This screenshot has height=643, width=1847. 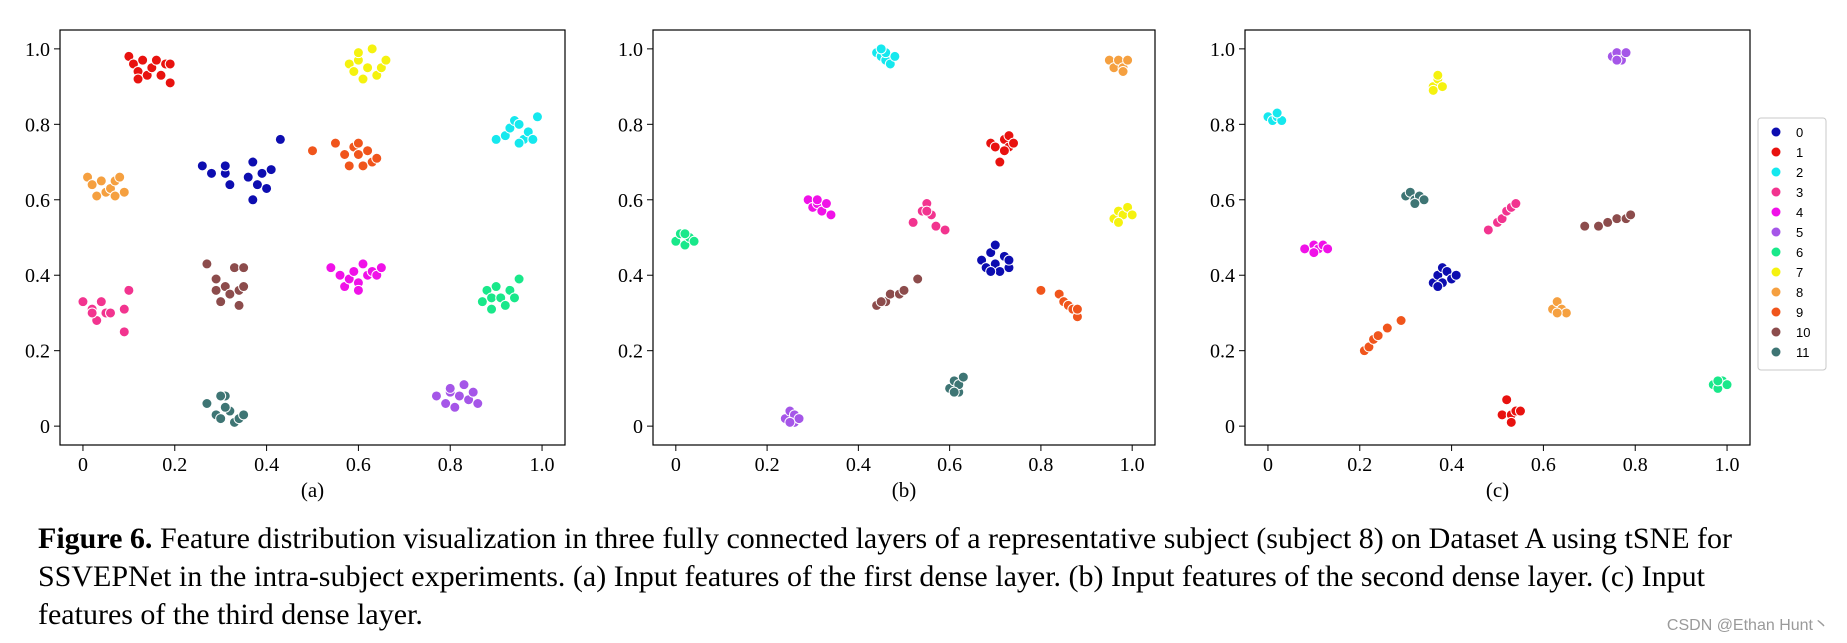 What do you see at coordinates (37, 276) in the screenshot?
I see `y-tick-label: 0.4` at bounding box center [37, 276].